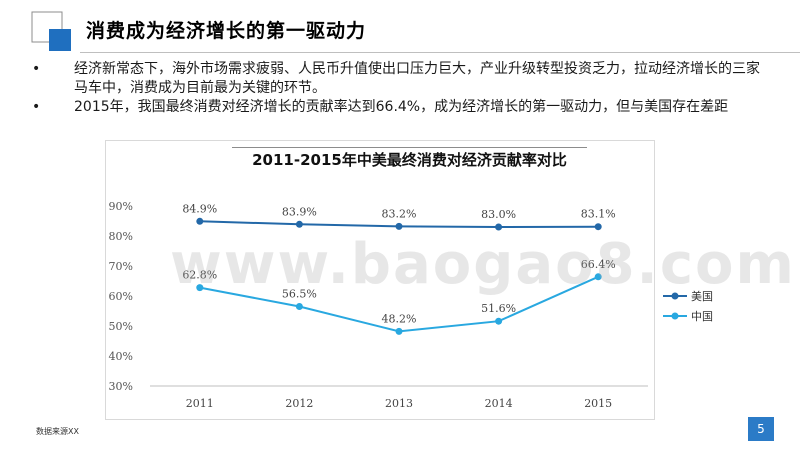  What do you see at coordinates (199, 208) in the screenshot?
I see `data-label-us: 84.9%` at bounding box center [199, 208].